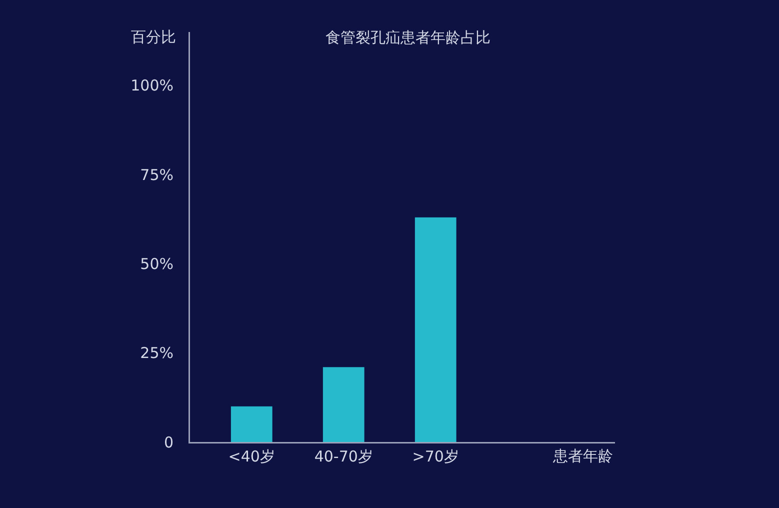 The height and width of the screenshot is (508, 779). What do you see at coordinates (251, 457) in the screenshot?
I see `x-tick-label: <40岁` at bounding box center [251, 457].